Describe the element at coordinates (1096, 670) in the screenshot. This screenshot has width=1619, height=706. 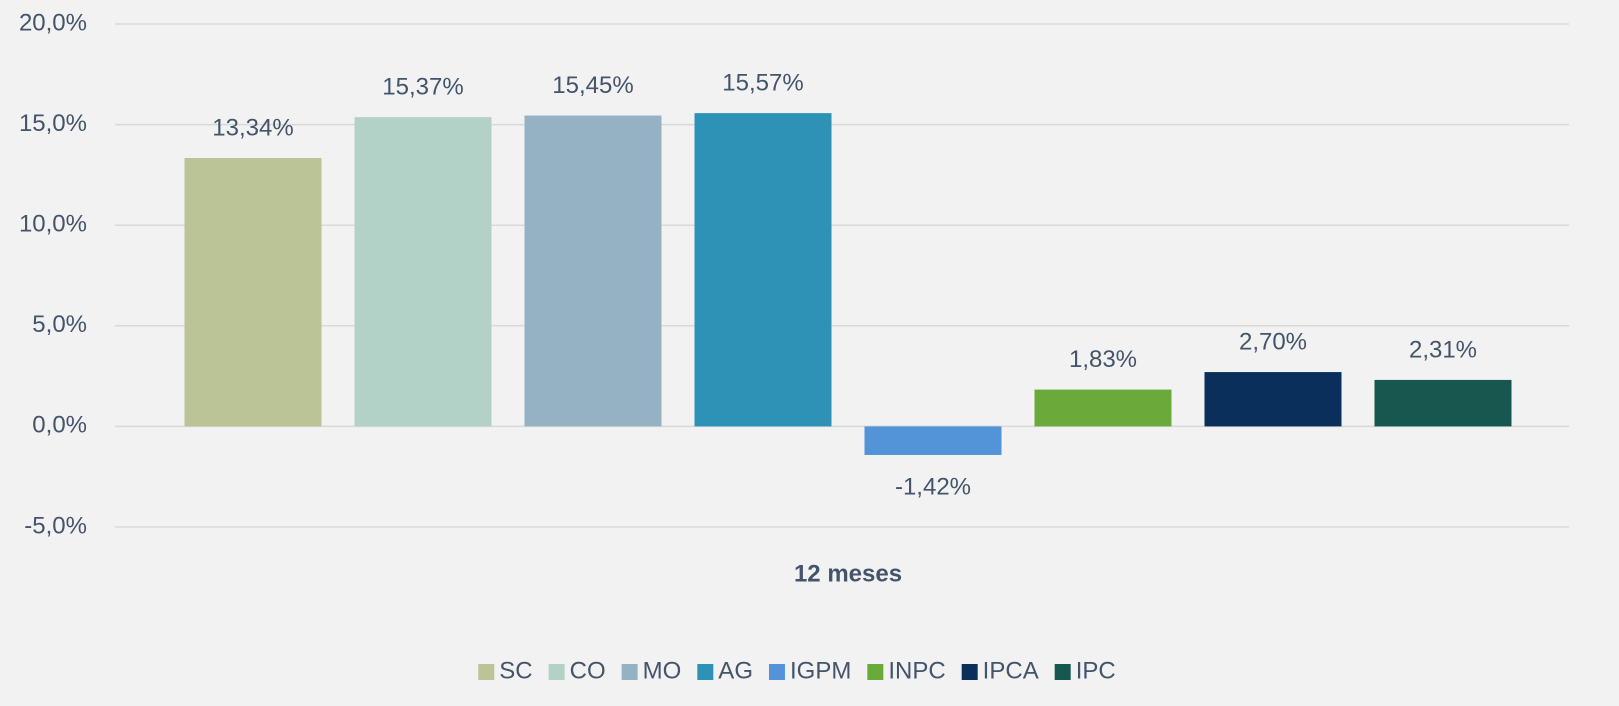
I see `legend-label: IPC` at that location.